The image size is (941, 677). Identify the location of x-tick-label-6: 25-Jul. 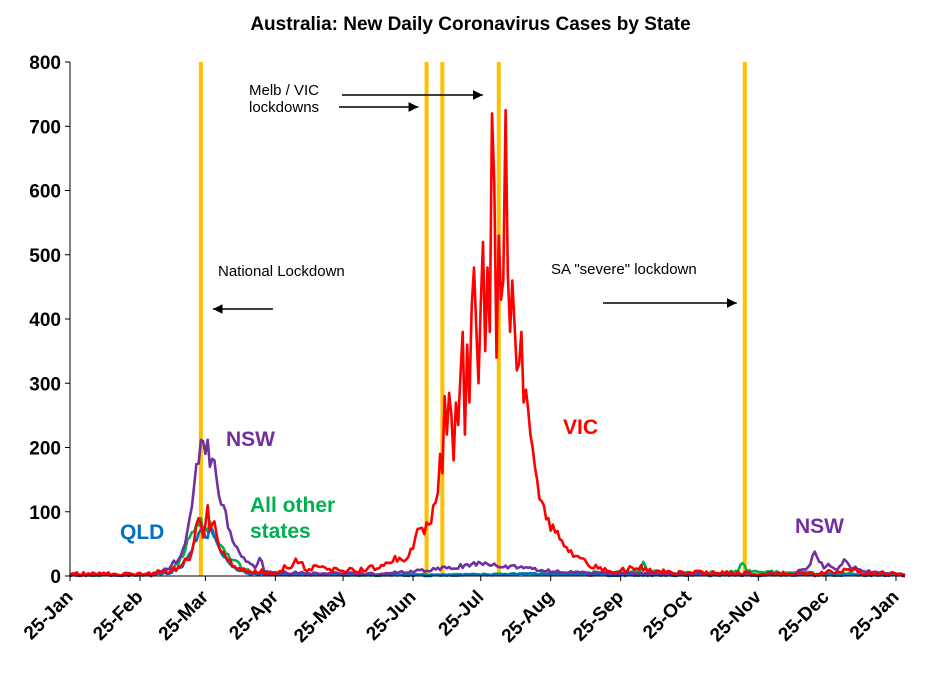
(462, 614).